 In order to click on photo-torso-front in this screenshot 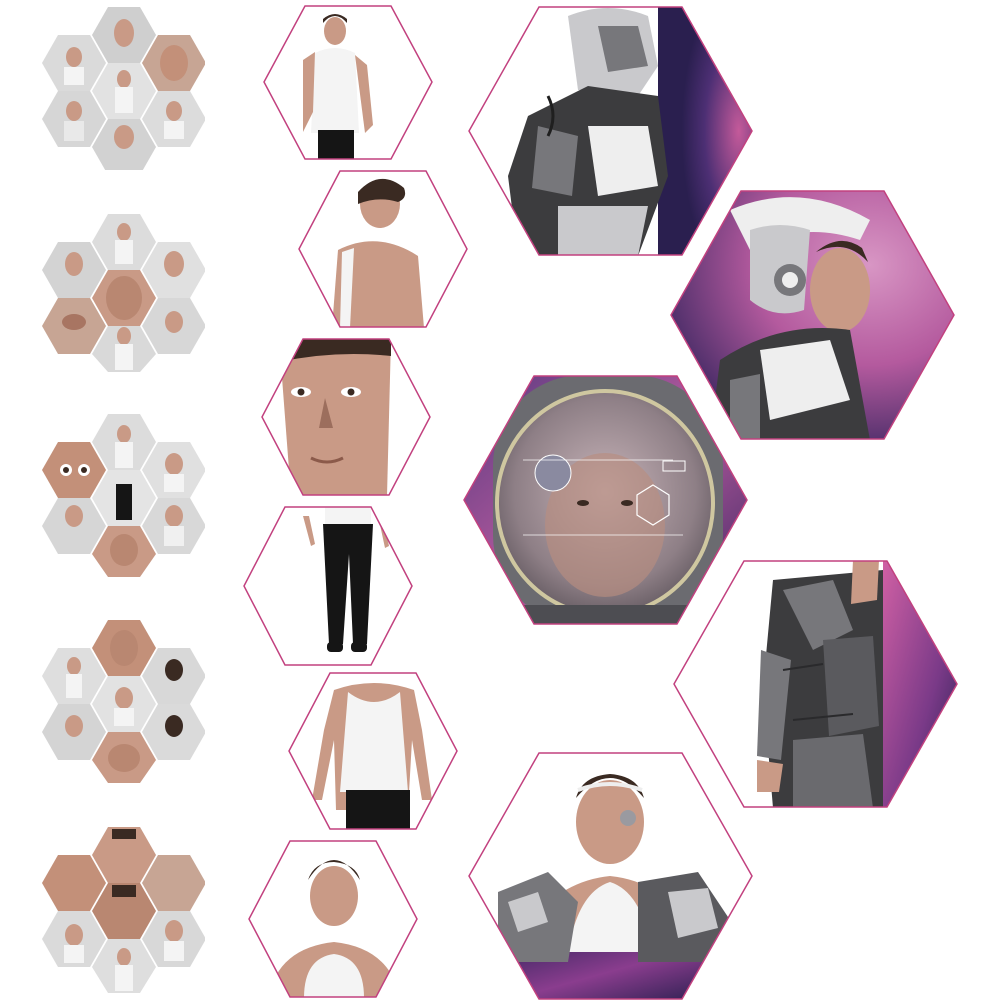, I will do `click(348, 82)`.